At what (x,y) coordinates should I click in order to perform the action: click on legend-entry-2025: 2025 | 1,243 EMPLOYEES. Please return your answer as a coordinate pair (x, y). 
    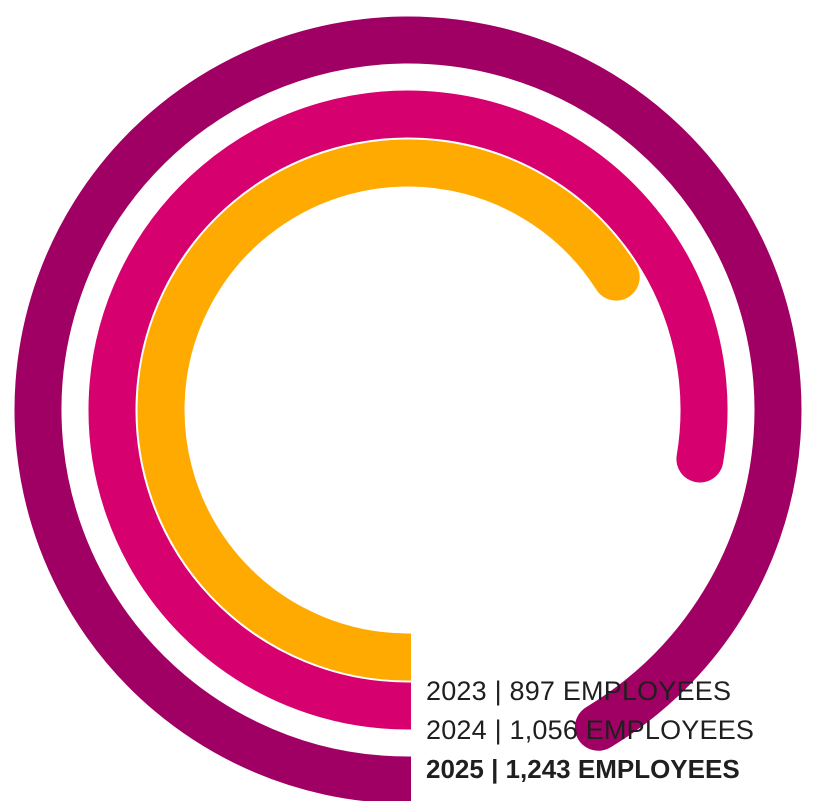
    Looking at the image, I should click on (583, 769).